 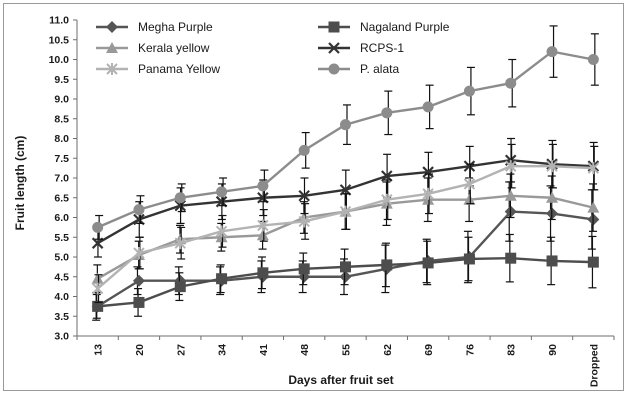 I want to click on x-tick-label: 90, so click(x=553, y=350).